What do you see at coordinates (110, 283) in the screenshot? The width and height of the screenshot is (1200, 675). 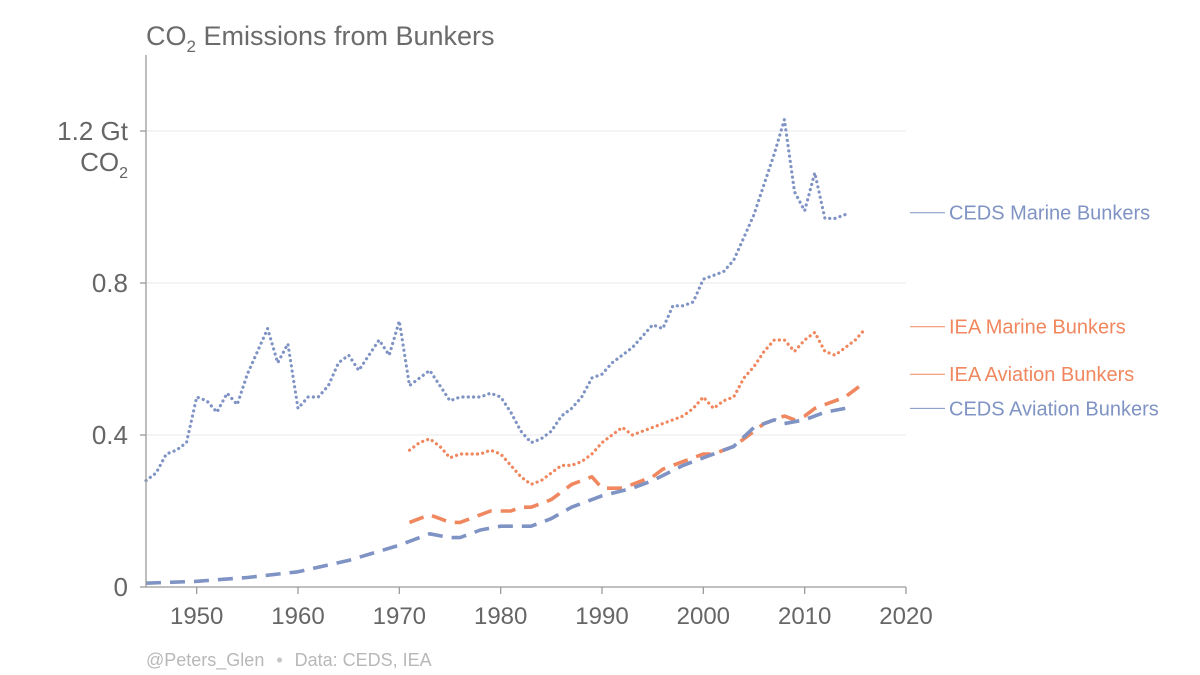 I see `y-tick-label: 0.8` at bounding box center [110, 283].